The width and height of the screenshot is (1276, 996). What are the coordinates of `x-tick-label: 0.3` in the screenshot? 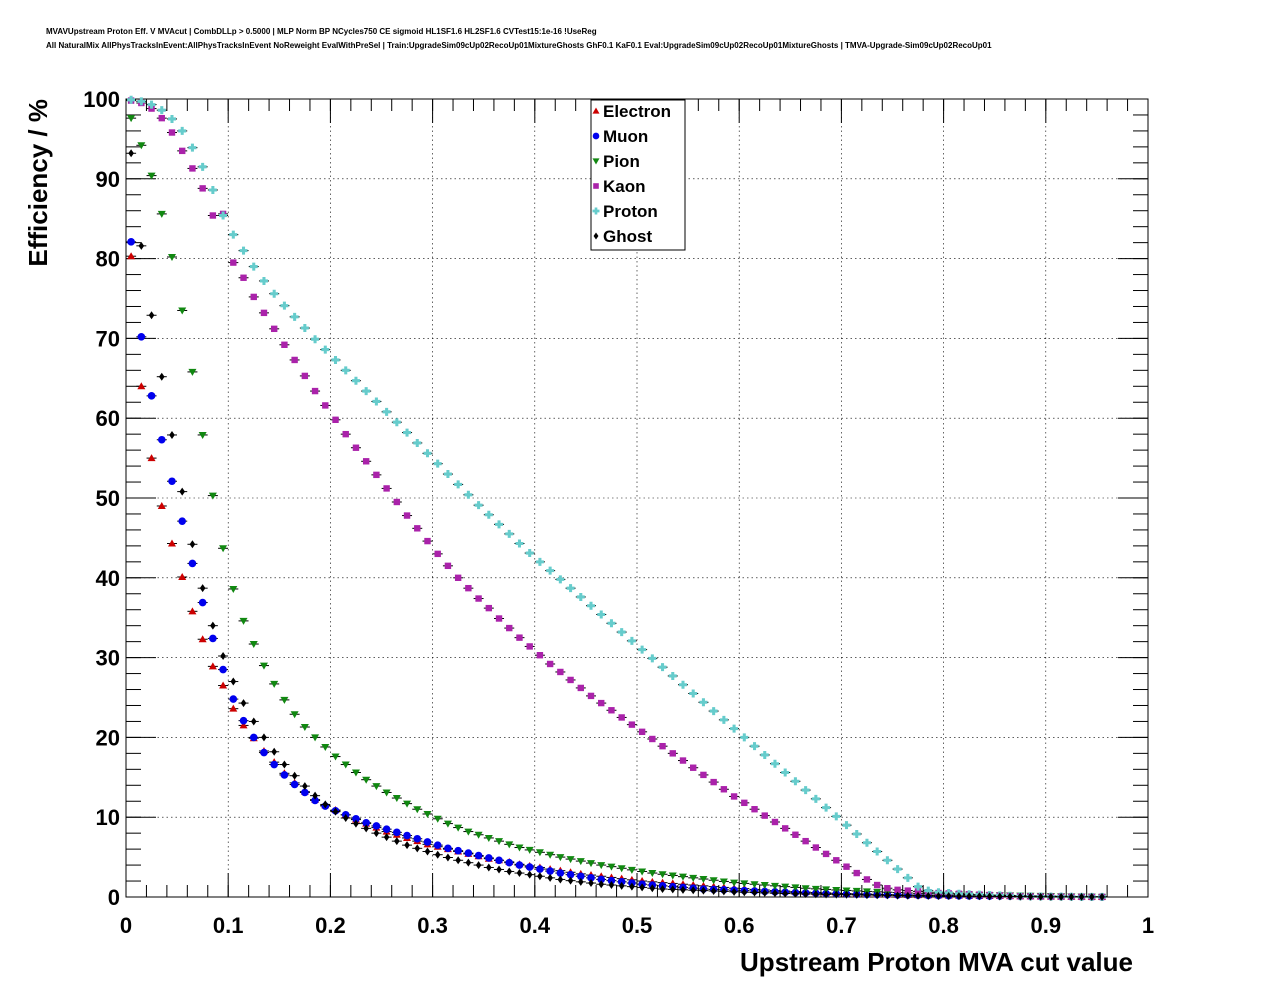 It's located at (432, 925).